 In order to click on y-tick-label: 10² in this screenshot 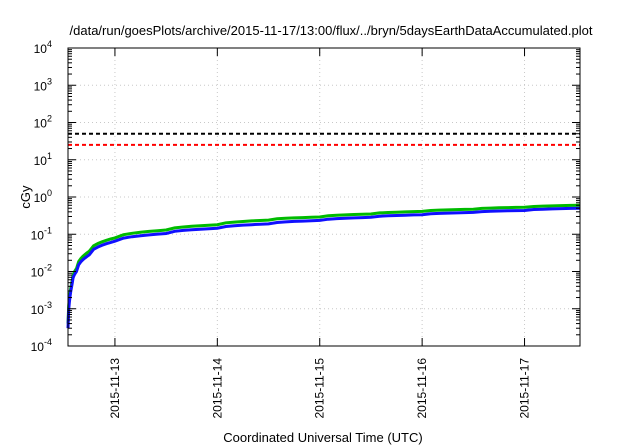, I will do `click(43, 122)`.